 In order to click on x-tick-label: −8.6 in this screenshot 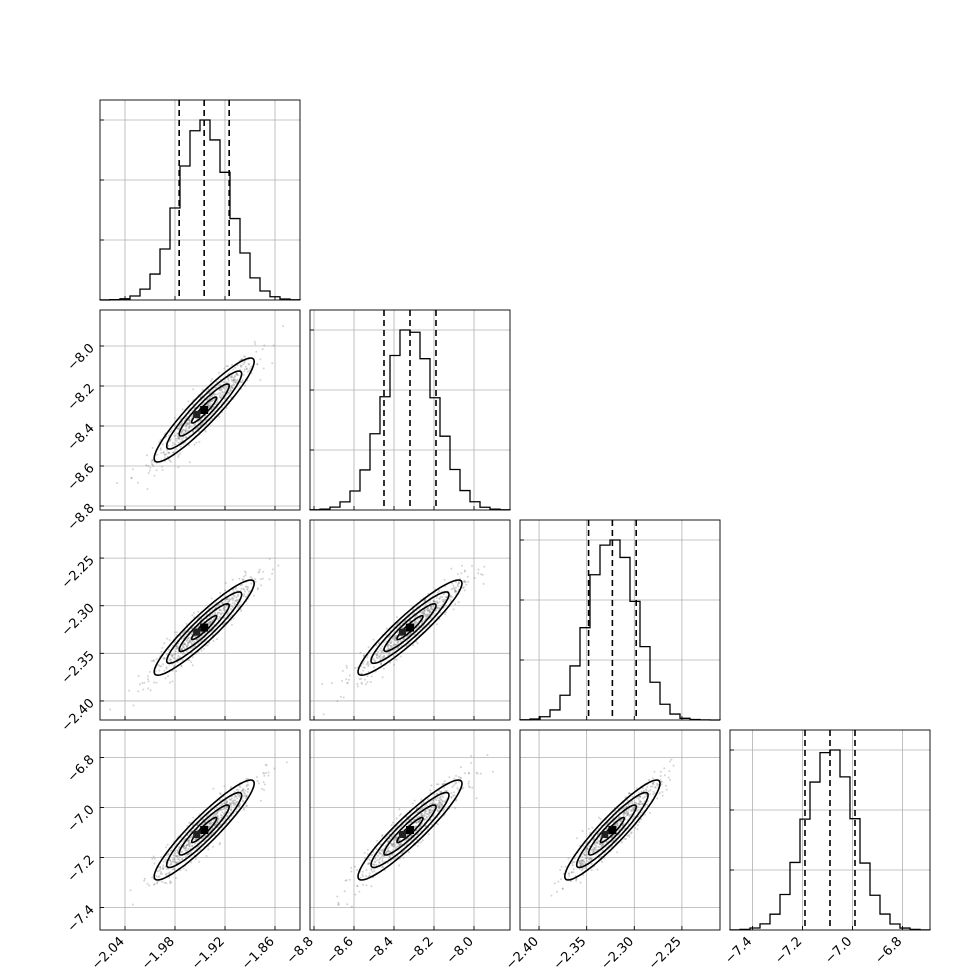, I will do `click(340, 950)`.